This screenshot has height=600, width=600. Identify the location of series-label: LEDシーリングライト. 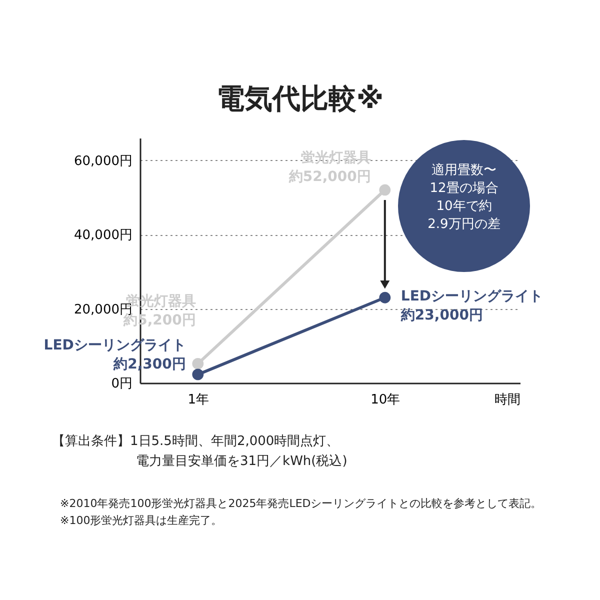
(472, 296).